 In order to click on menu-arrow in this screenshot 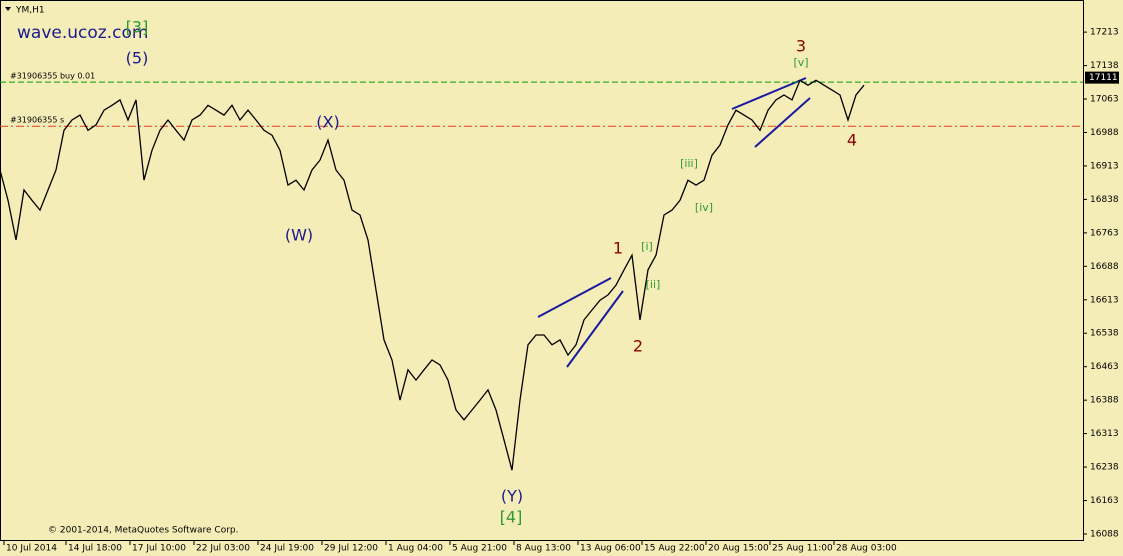, I will do `click(8, 9)`.